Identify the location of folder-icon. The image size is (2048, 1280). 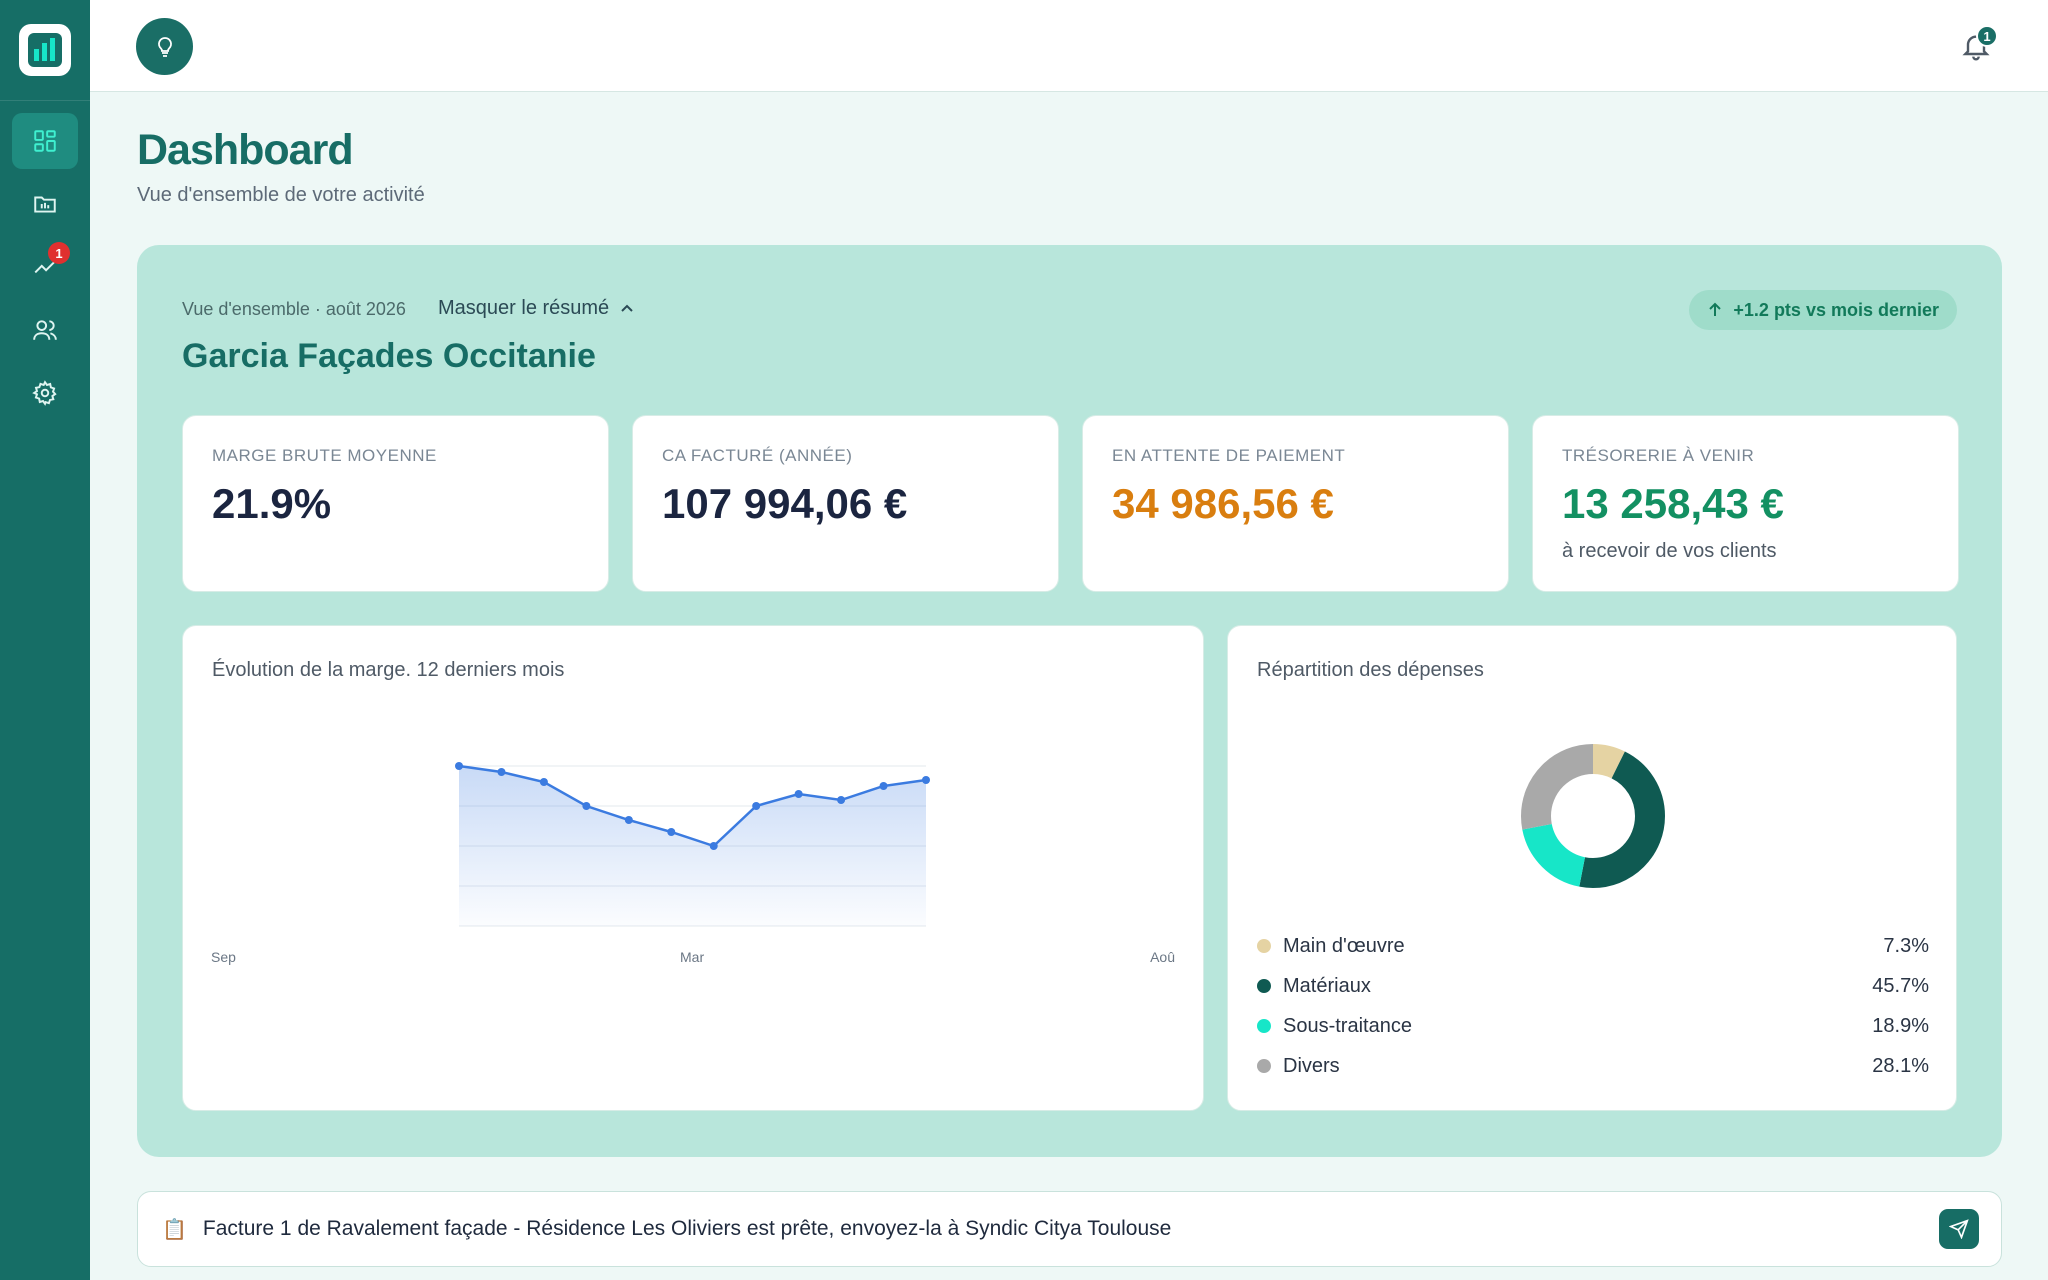
(45, 204).